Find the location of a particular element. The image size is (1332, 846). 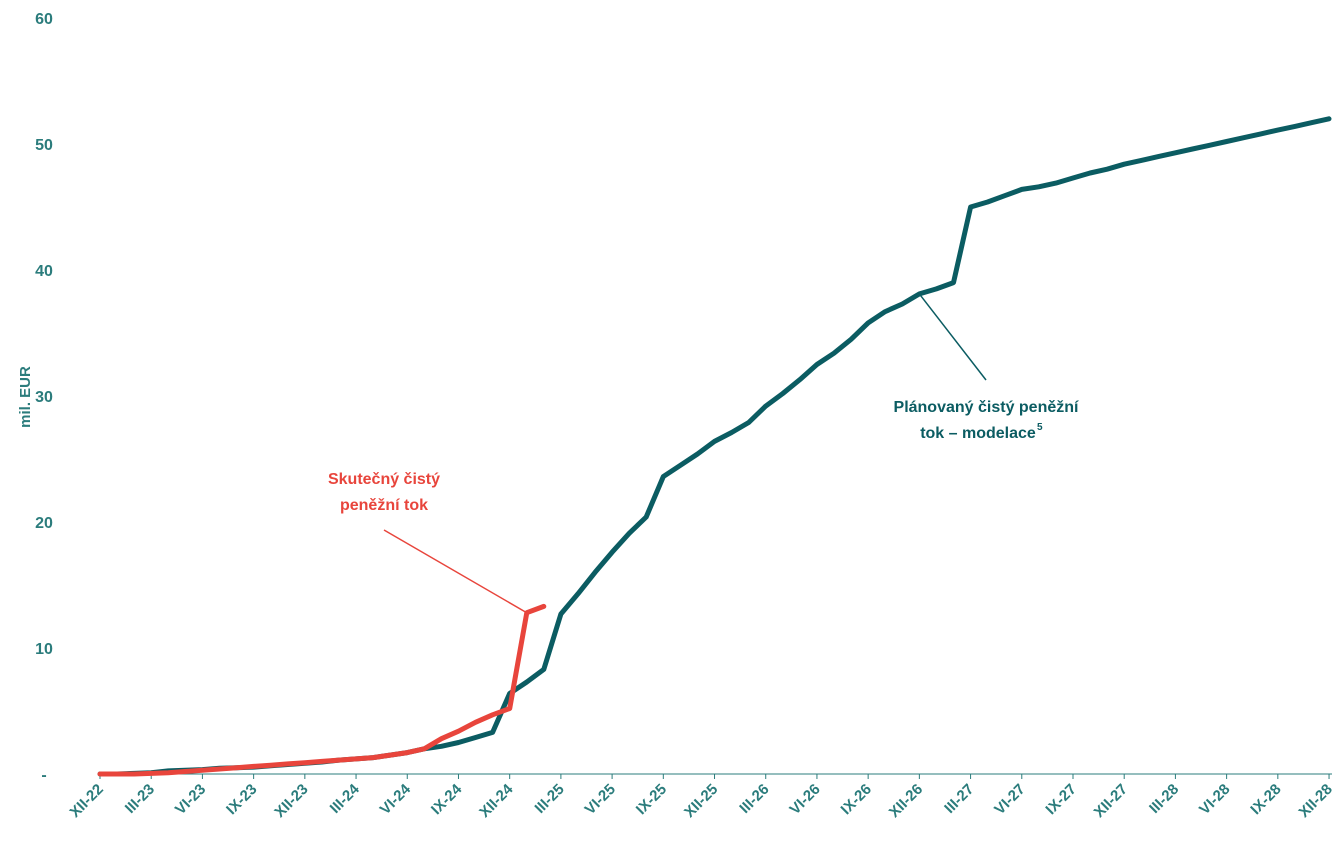

x-tick-label: VI-24 is located at coordinates (396, 799).